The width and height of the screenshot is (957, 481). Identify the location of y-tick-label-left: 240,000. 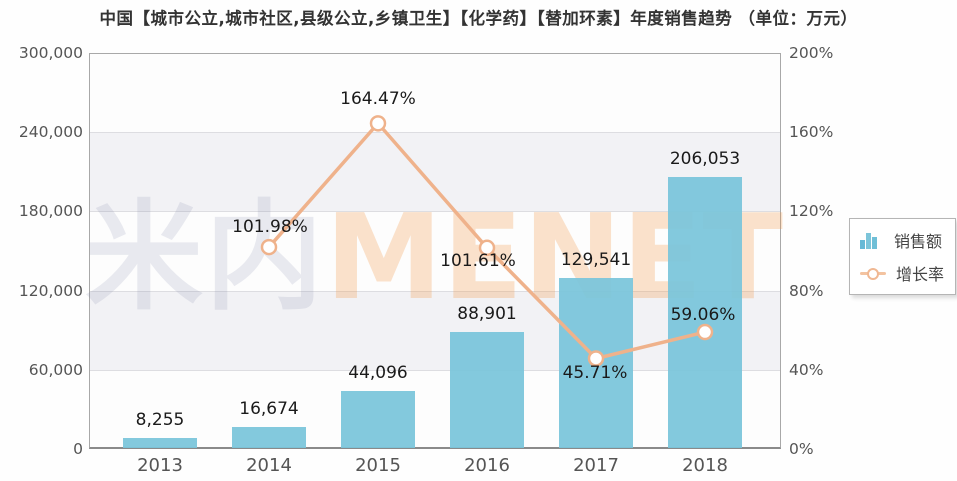
(50, 132).